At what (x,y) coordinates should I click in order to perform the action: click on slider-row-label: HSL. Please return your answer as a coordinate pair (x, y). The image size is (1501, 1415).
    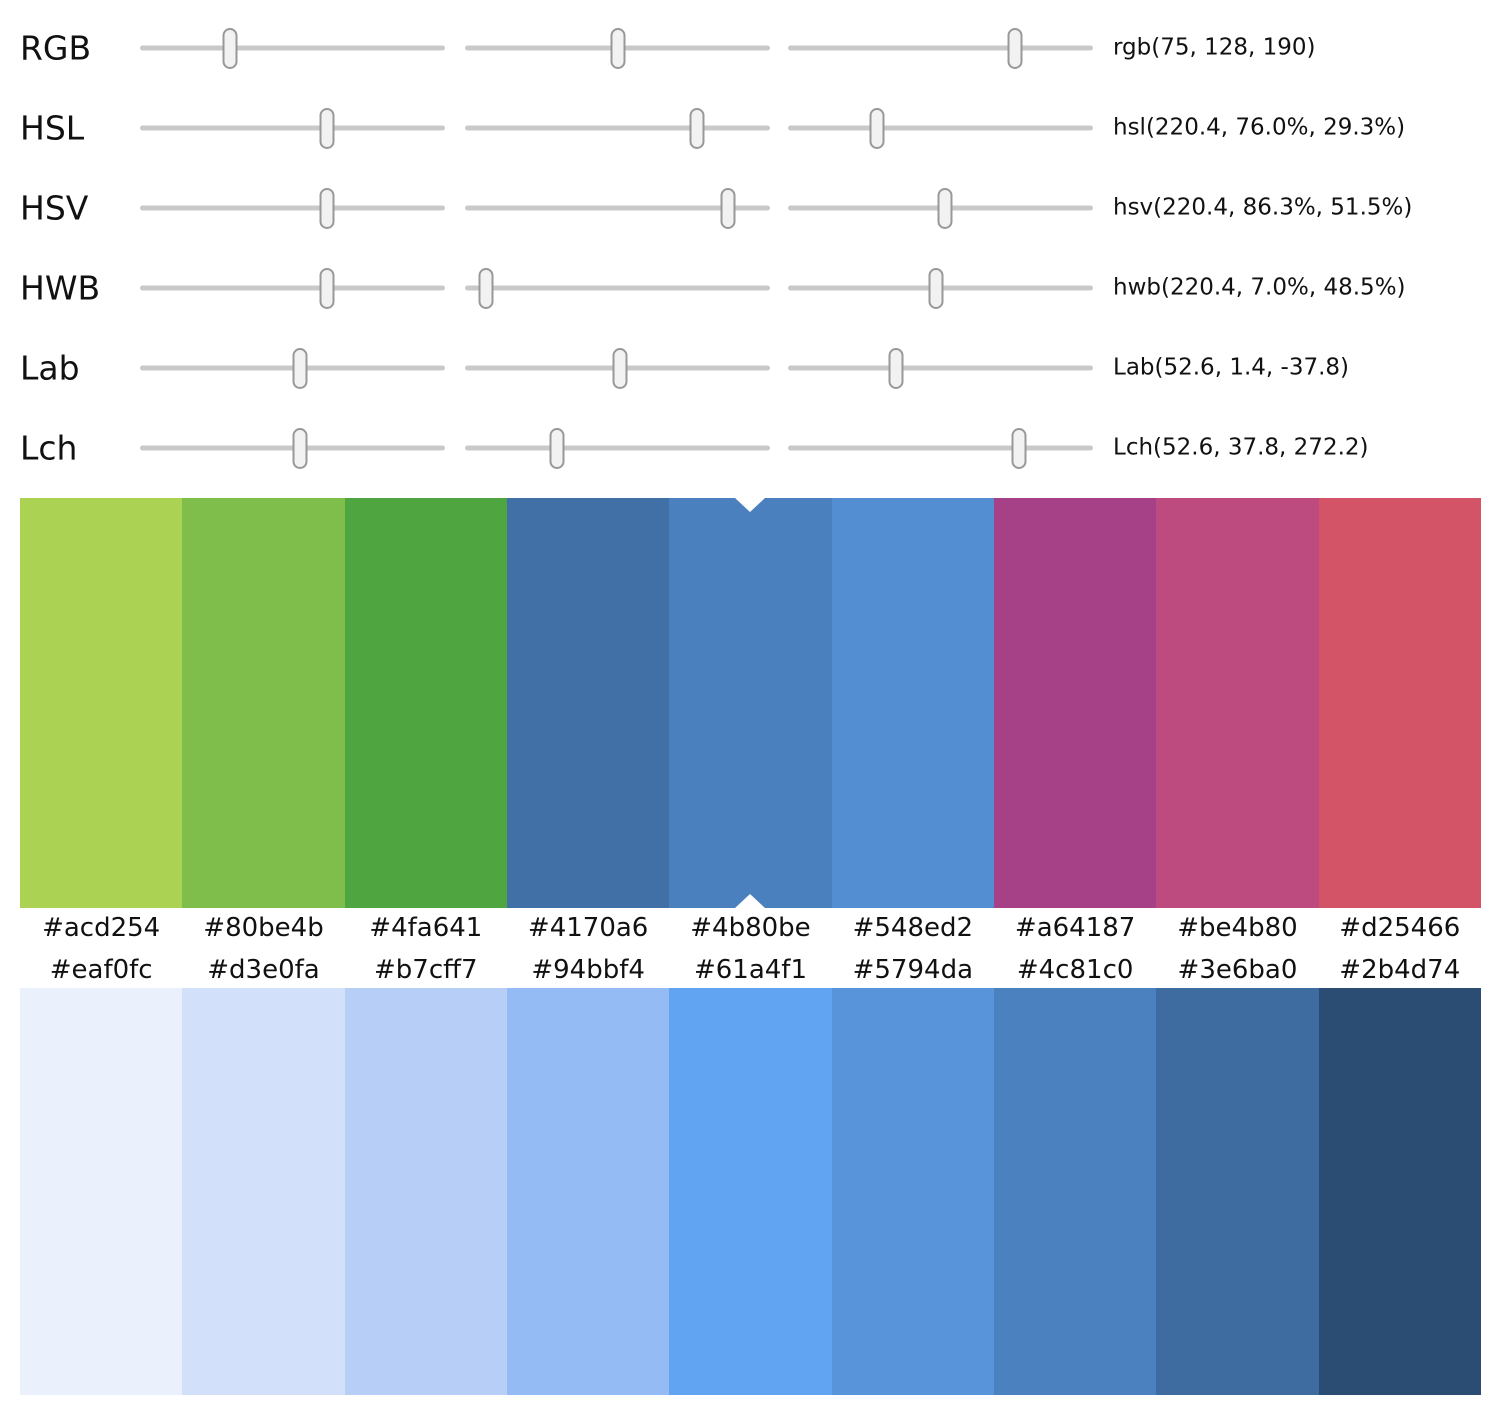
    Looking at the image, I should click on (52, 128).